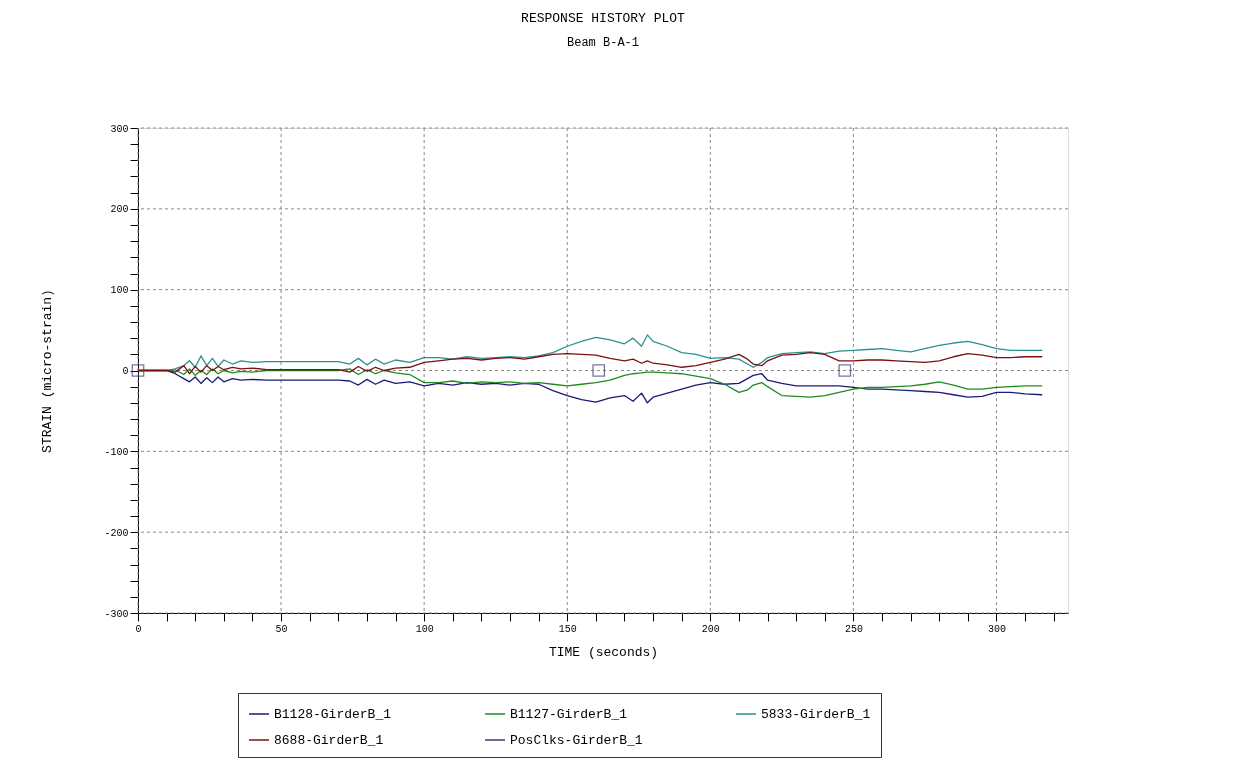 This screenshot has height=783, width=1251. Describe the element at coordinates (116, 614) in the screenshot. I see `y-tick-label: -300` at that location.